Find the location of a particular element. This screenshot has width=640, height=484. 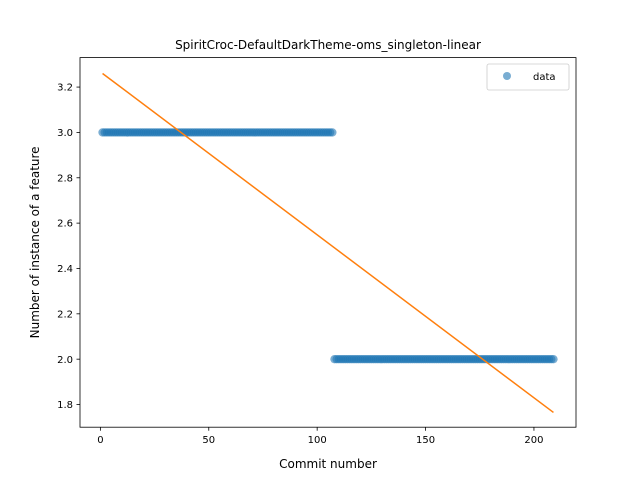

x-axis: 0 50 100 150 200 is located at coordinates (320, 436).